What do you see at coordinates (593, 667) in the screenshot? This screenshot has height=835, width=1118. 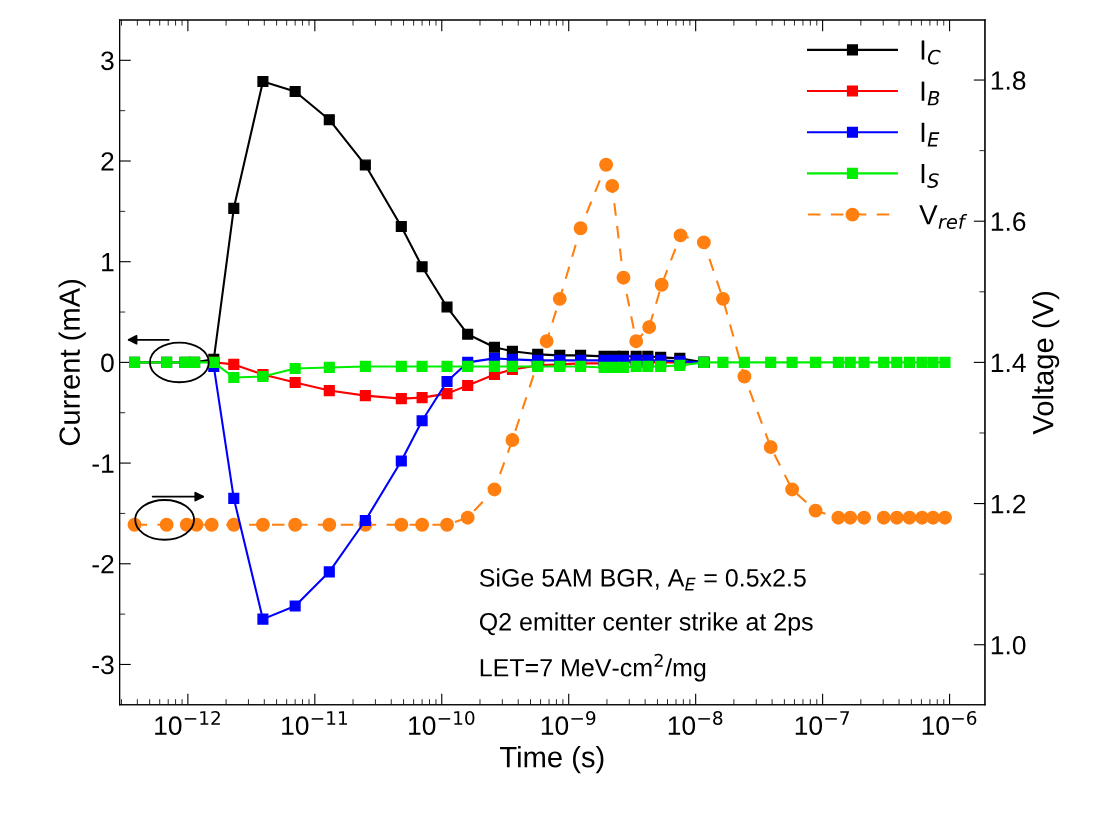 I see `annotation: LET=7 MeV-cm$^{2}$/mg` at bounding box center [593, 667].